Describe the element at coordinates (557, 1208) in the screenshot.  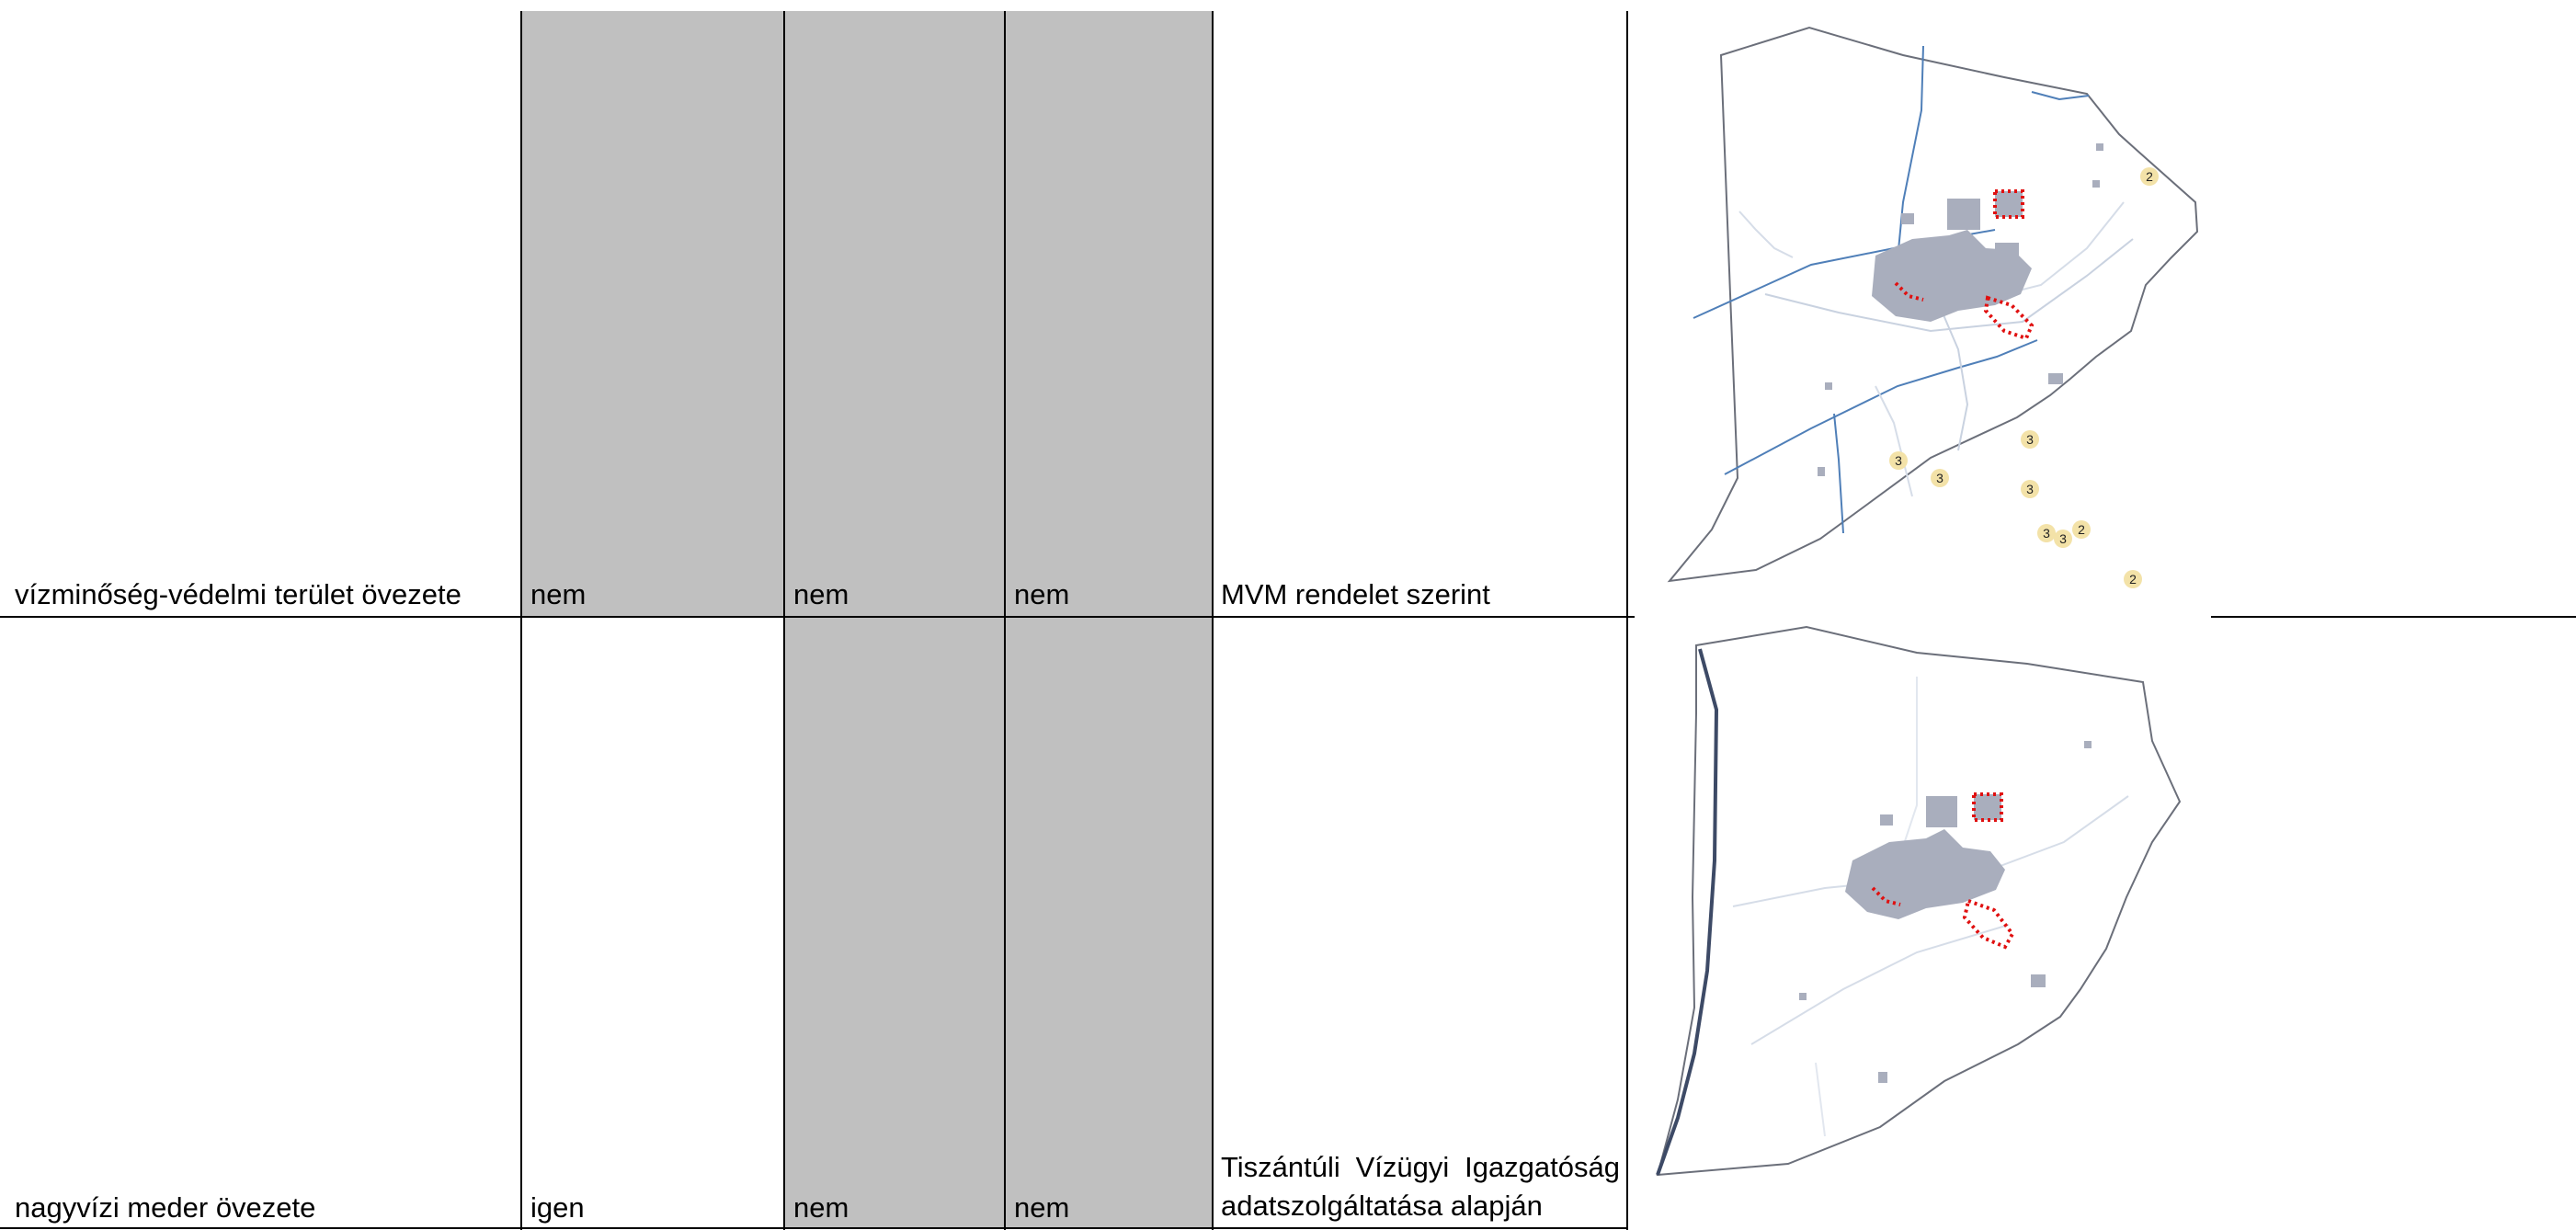
I see `row2-col2-value: igen` at that location.